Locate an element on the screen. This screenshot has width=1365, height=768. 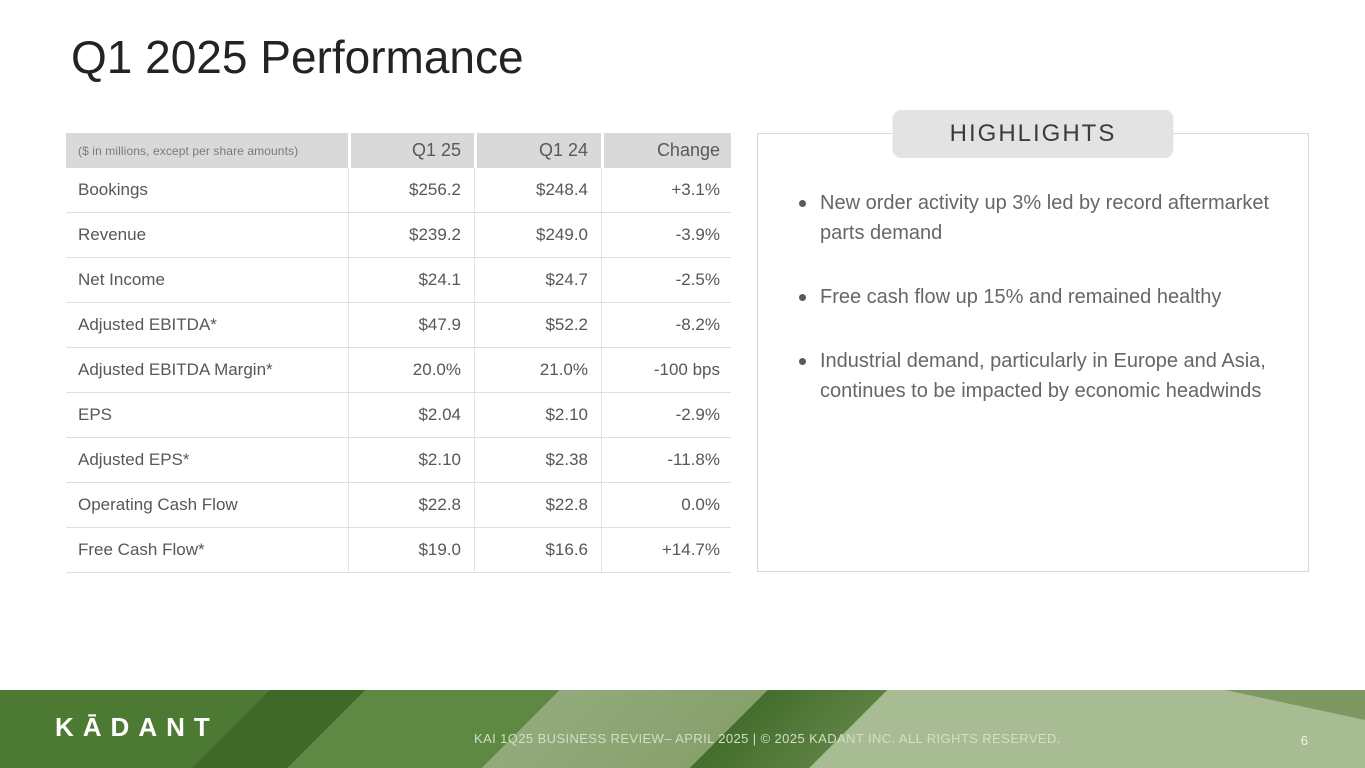
footer-ribbon: KĀDANT is located at coordinates (682, 729).